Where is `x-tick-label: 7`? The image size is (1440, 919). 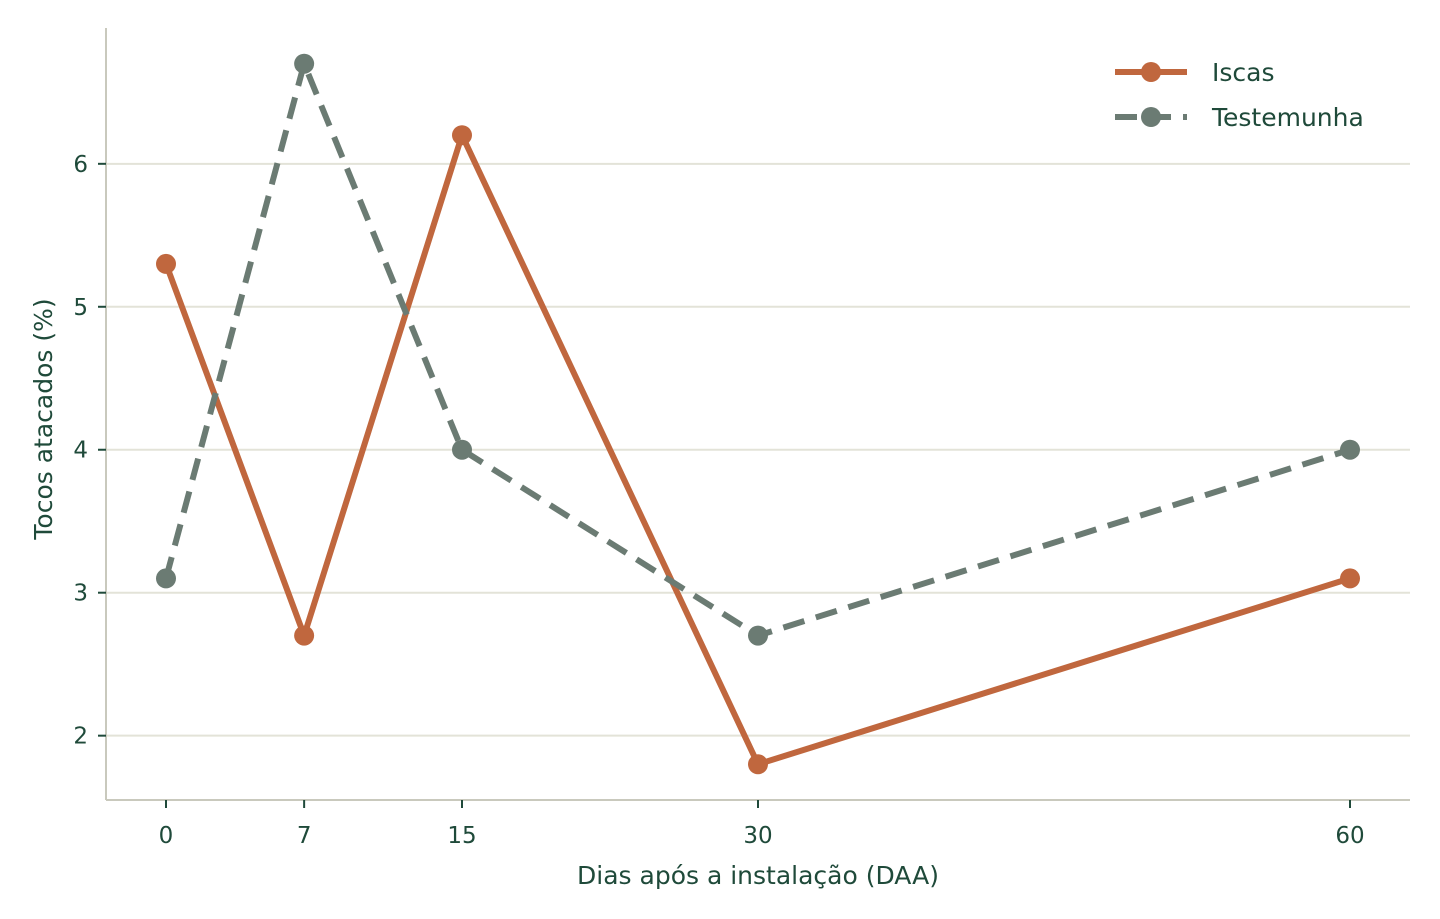
x-tick-label: 7 is located at coordinates (304, 836).